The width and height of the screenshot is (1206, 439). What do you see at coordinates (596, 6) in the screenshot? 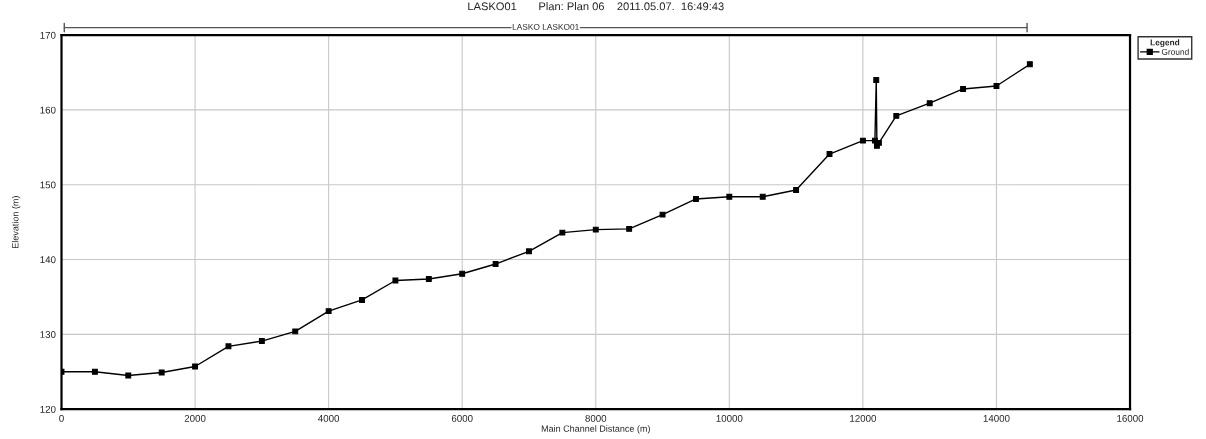
I see `chart-title: LASKO01 Plan: Plan 06 2011.05.07. 16:49:43` at bounding box center [596, 6].